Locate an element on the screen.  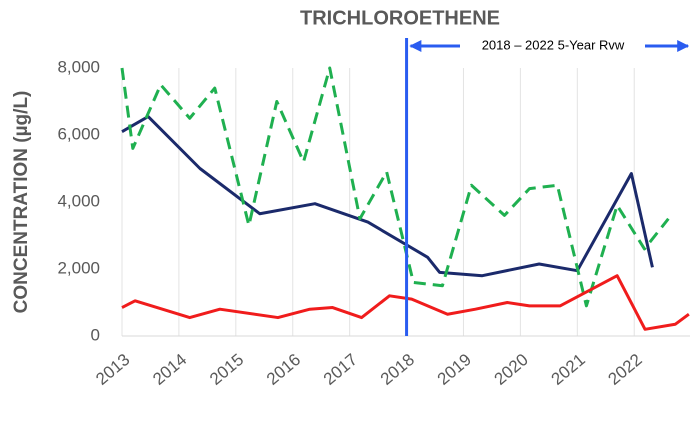
y-tick-label: 8,000 is located at coordinates (78, 66).